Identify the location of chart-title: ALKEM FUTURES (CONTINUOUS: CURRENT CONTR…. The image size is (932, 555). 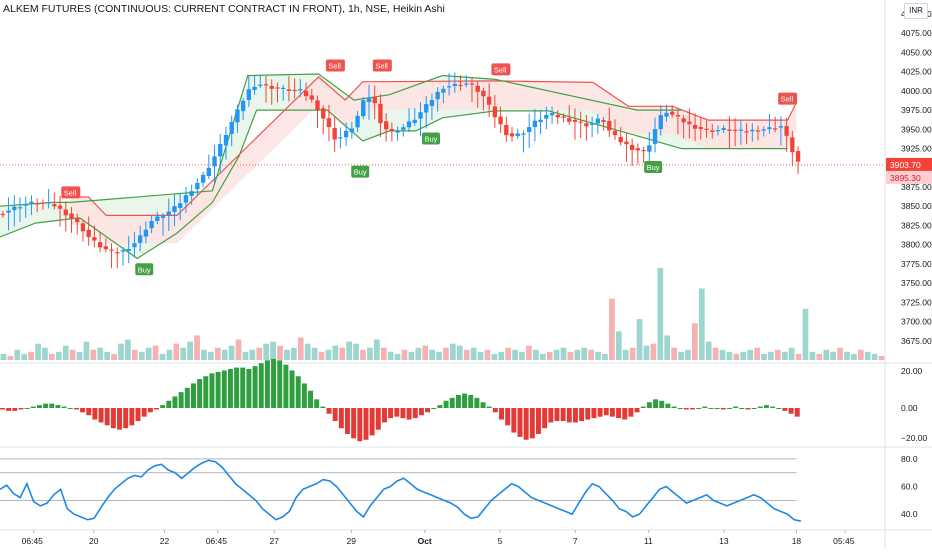
(224, 9).